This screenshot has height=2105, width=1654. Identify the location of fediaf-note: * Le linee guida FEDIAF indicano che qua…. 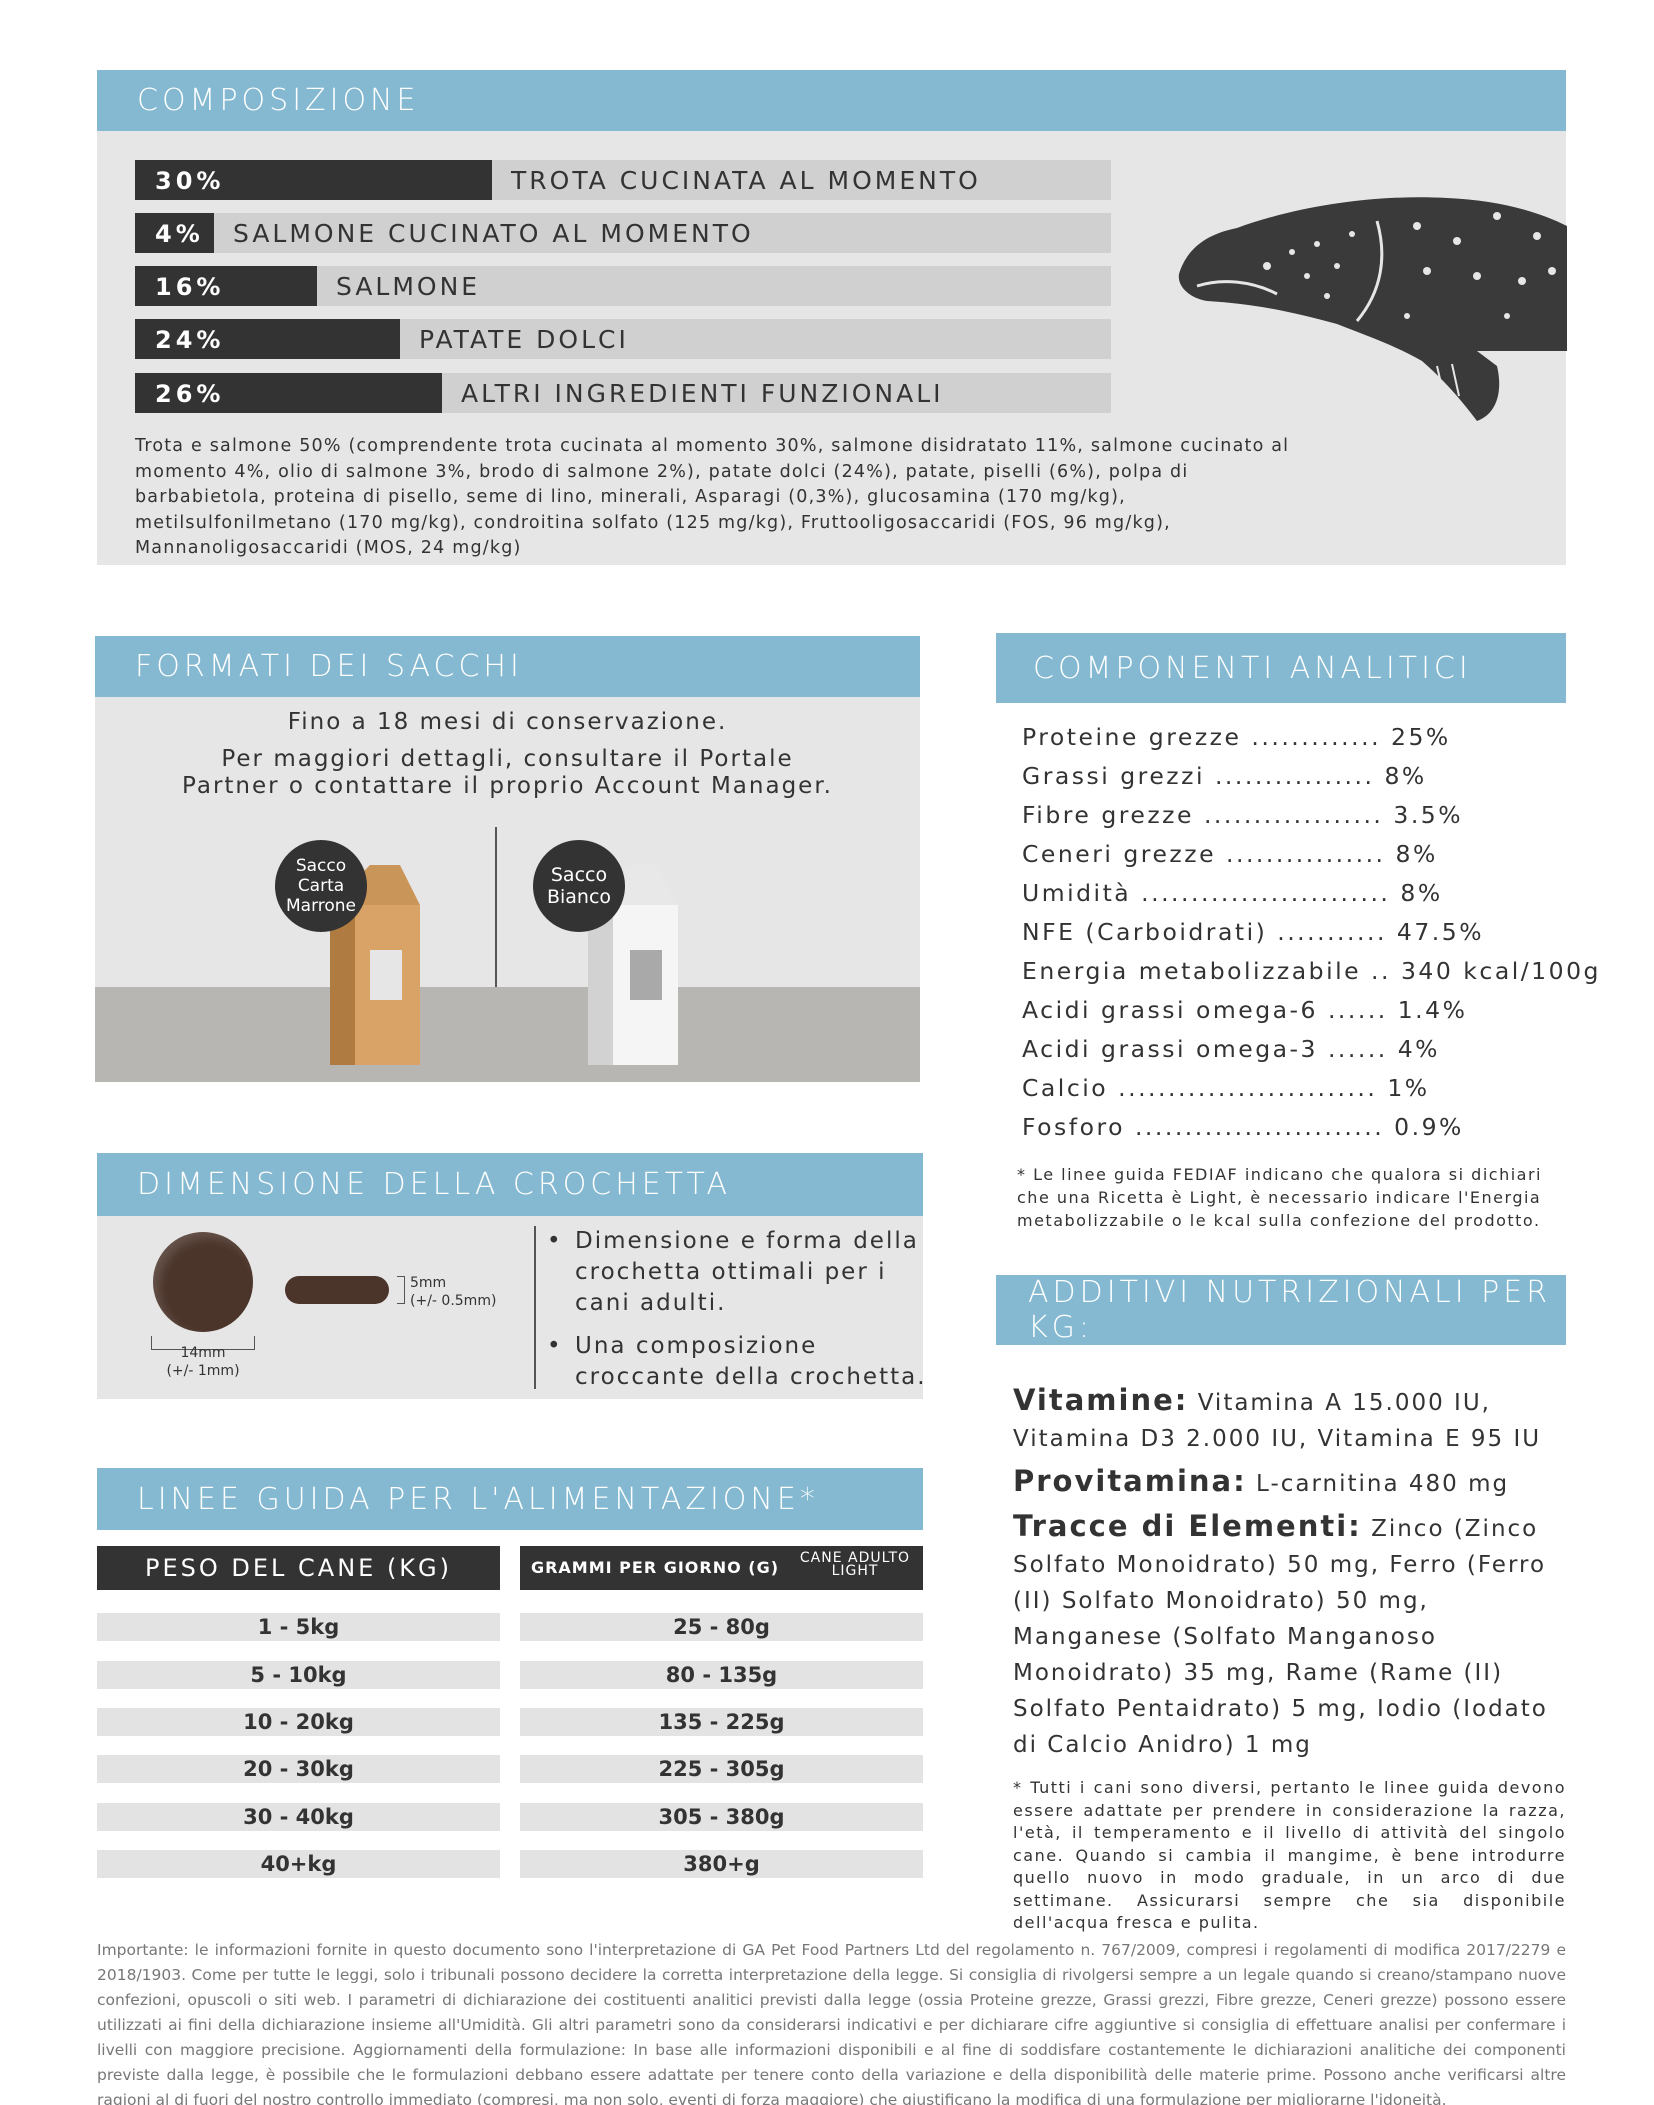
(1279, 1197).